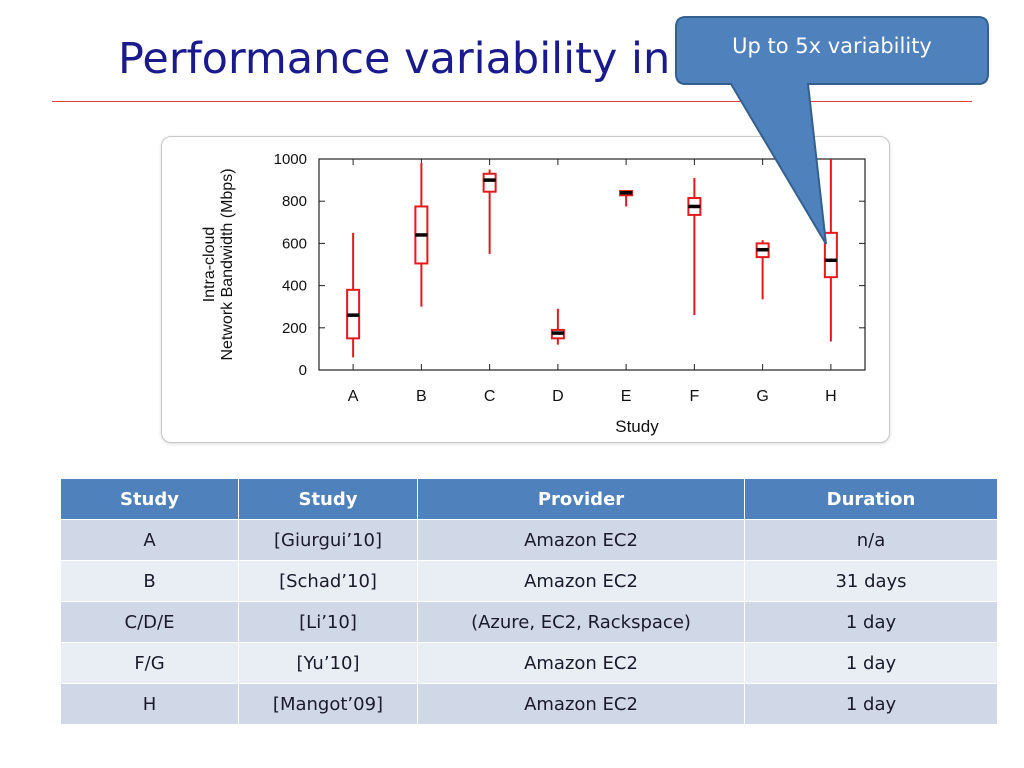 Image resolution: width=1024 pixels, height=768 pixels. Describe the element at coordinates (421, 396) in the screenshot. I see `x-tick-label: B` at that location.